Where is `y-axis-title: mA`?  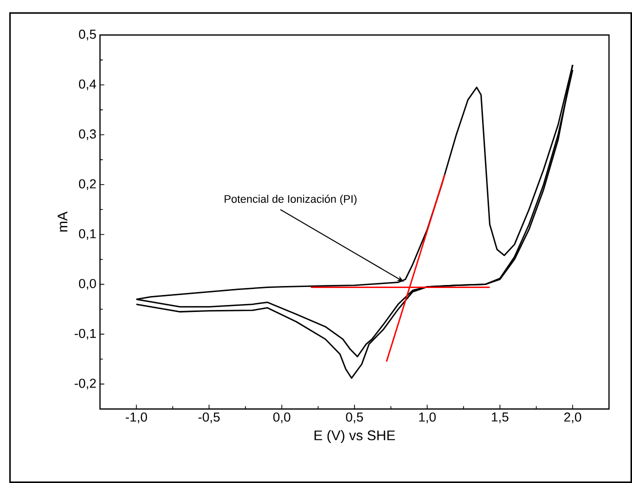
y-axis-title: mA is located at coordinates (63, 222).